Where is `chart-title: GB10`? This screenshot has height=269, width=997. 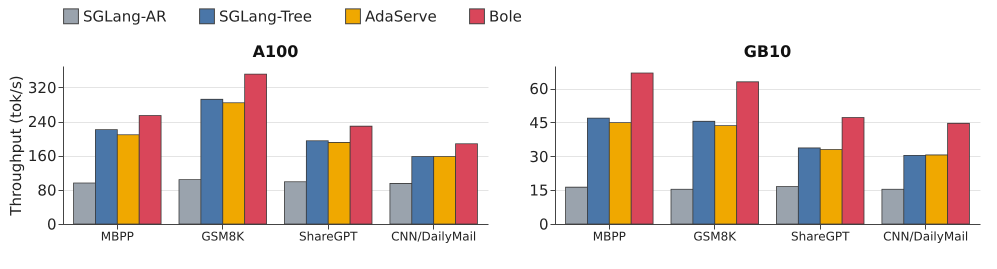 chart-title: GB10 is located at coordinates (768, 51).